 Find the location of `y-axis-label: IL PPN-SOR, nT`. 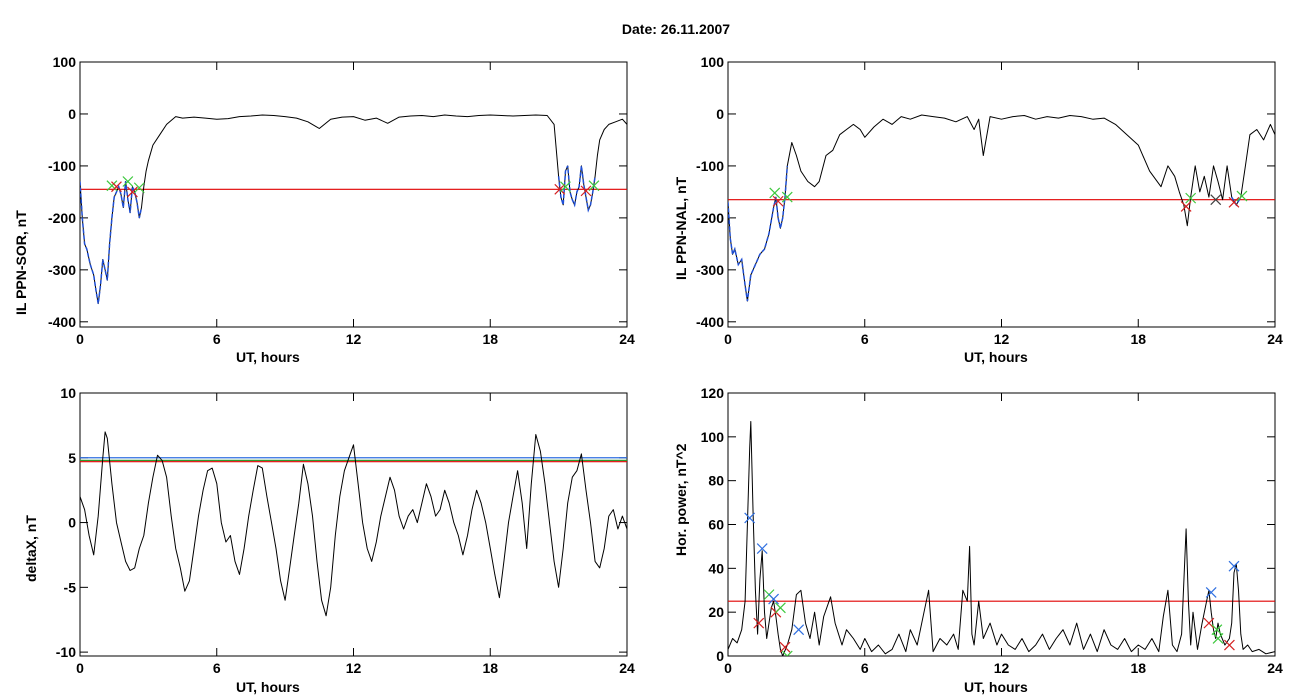

y-axis-label: IL PPN-SOR, nT is located at coordinates (21, 262).